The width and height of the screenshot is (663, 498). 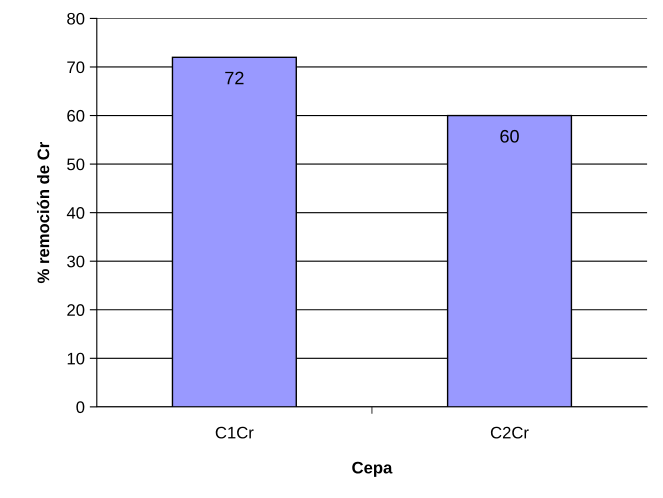 What do you see at coordinates (509, 432) in the screenshot?
I see `x-tick-label: C2Cr` at bounding box center [509, 432].